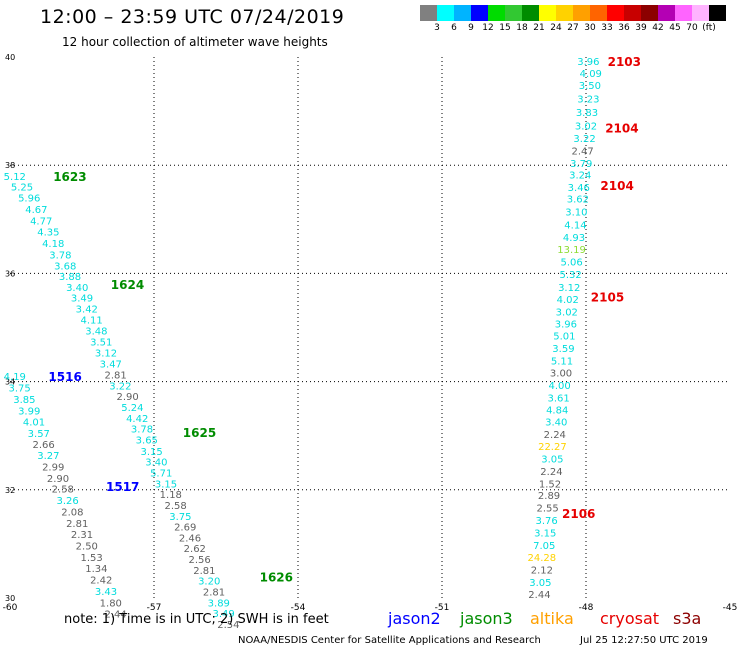 The image size is (740, 650). I want to click on color-scale-labels: 3 6 9 12 15 18 21 24 27 30 33 36 39 42 45 70 (ft), so click(580, 29).